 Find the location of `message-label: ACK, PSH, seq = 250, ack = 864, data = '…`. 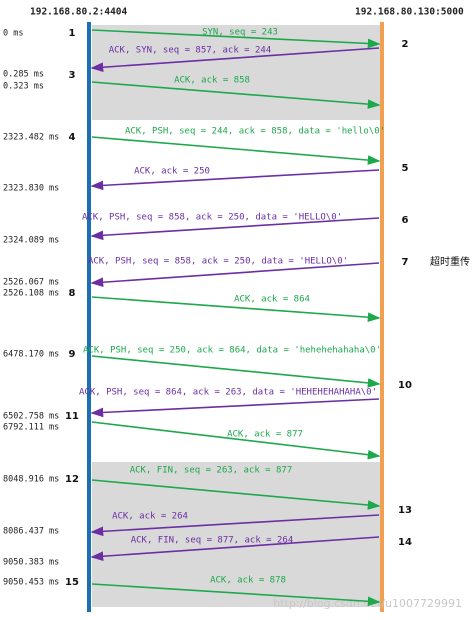

message-label: ACK, PSH, seq = 250, ack = 864, data = '… is located at coordinates (232, 351).